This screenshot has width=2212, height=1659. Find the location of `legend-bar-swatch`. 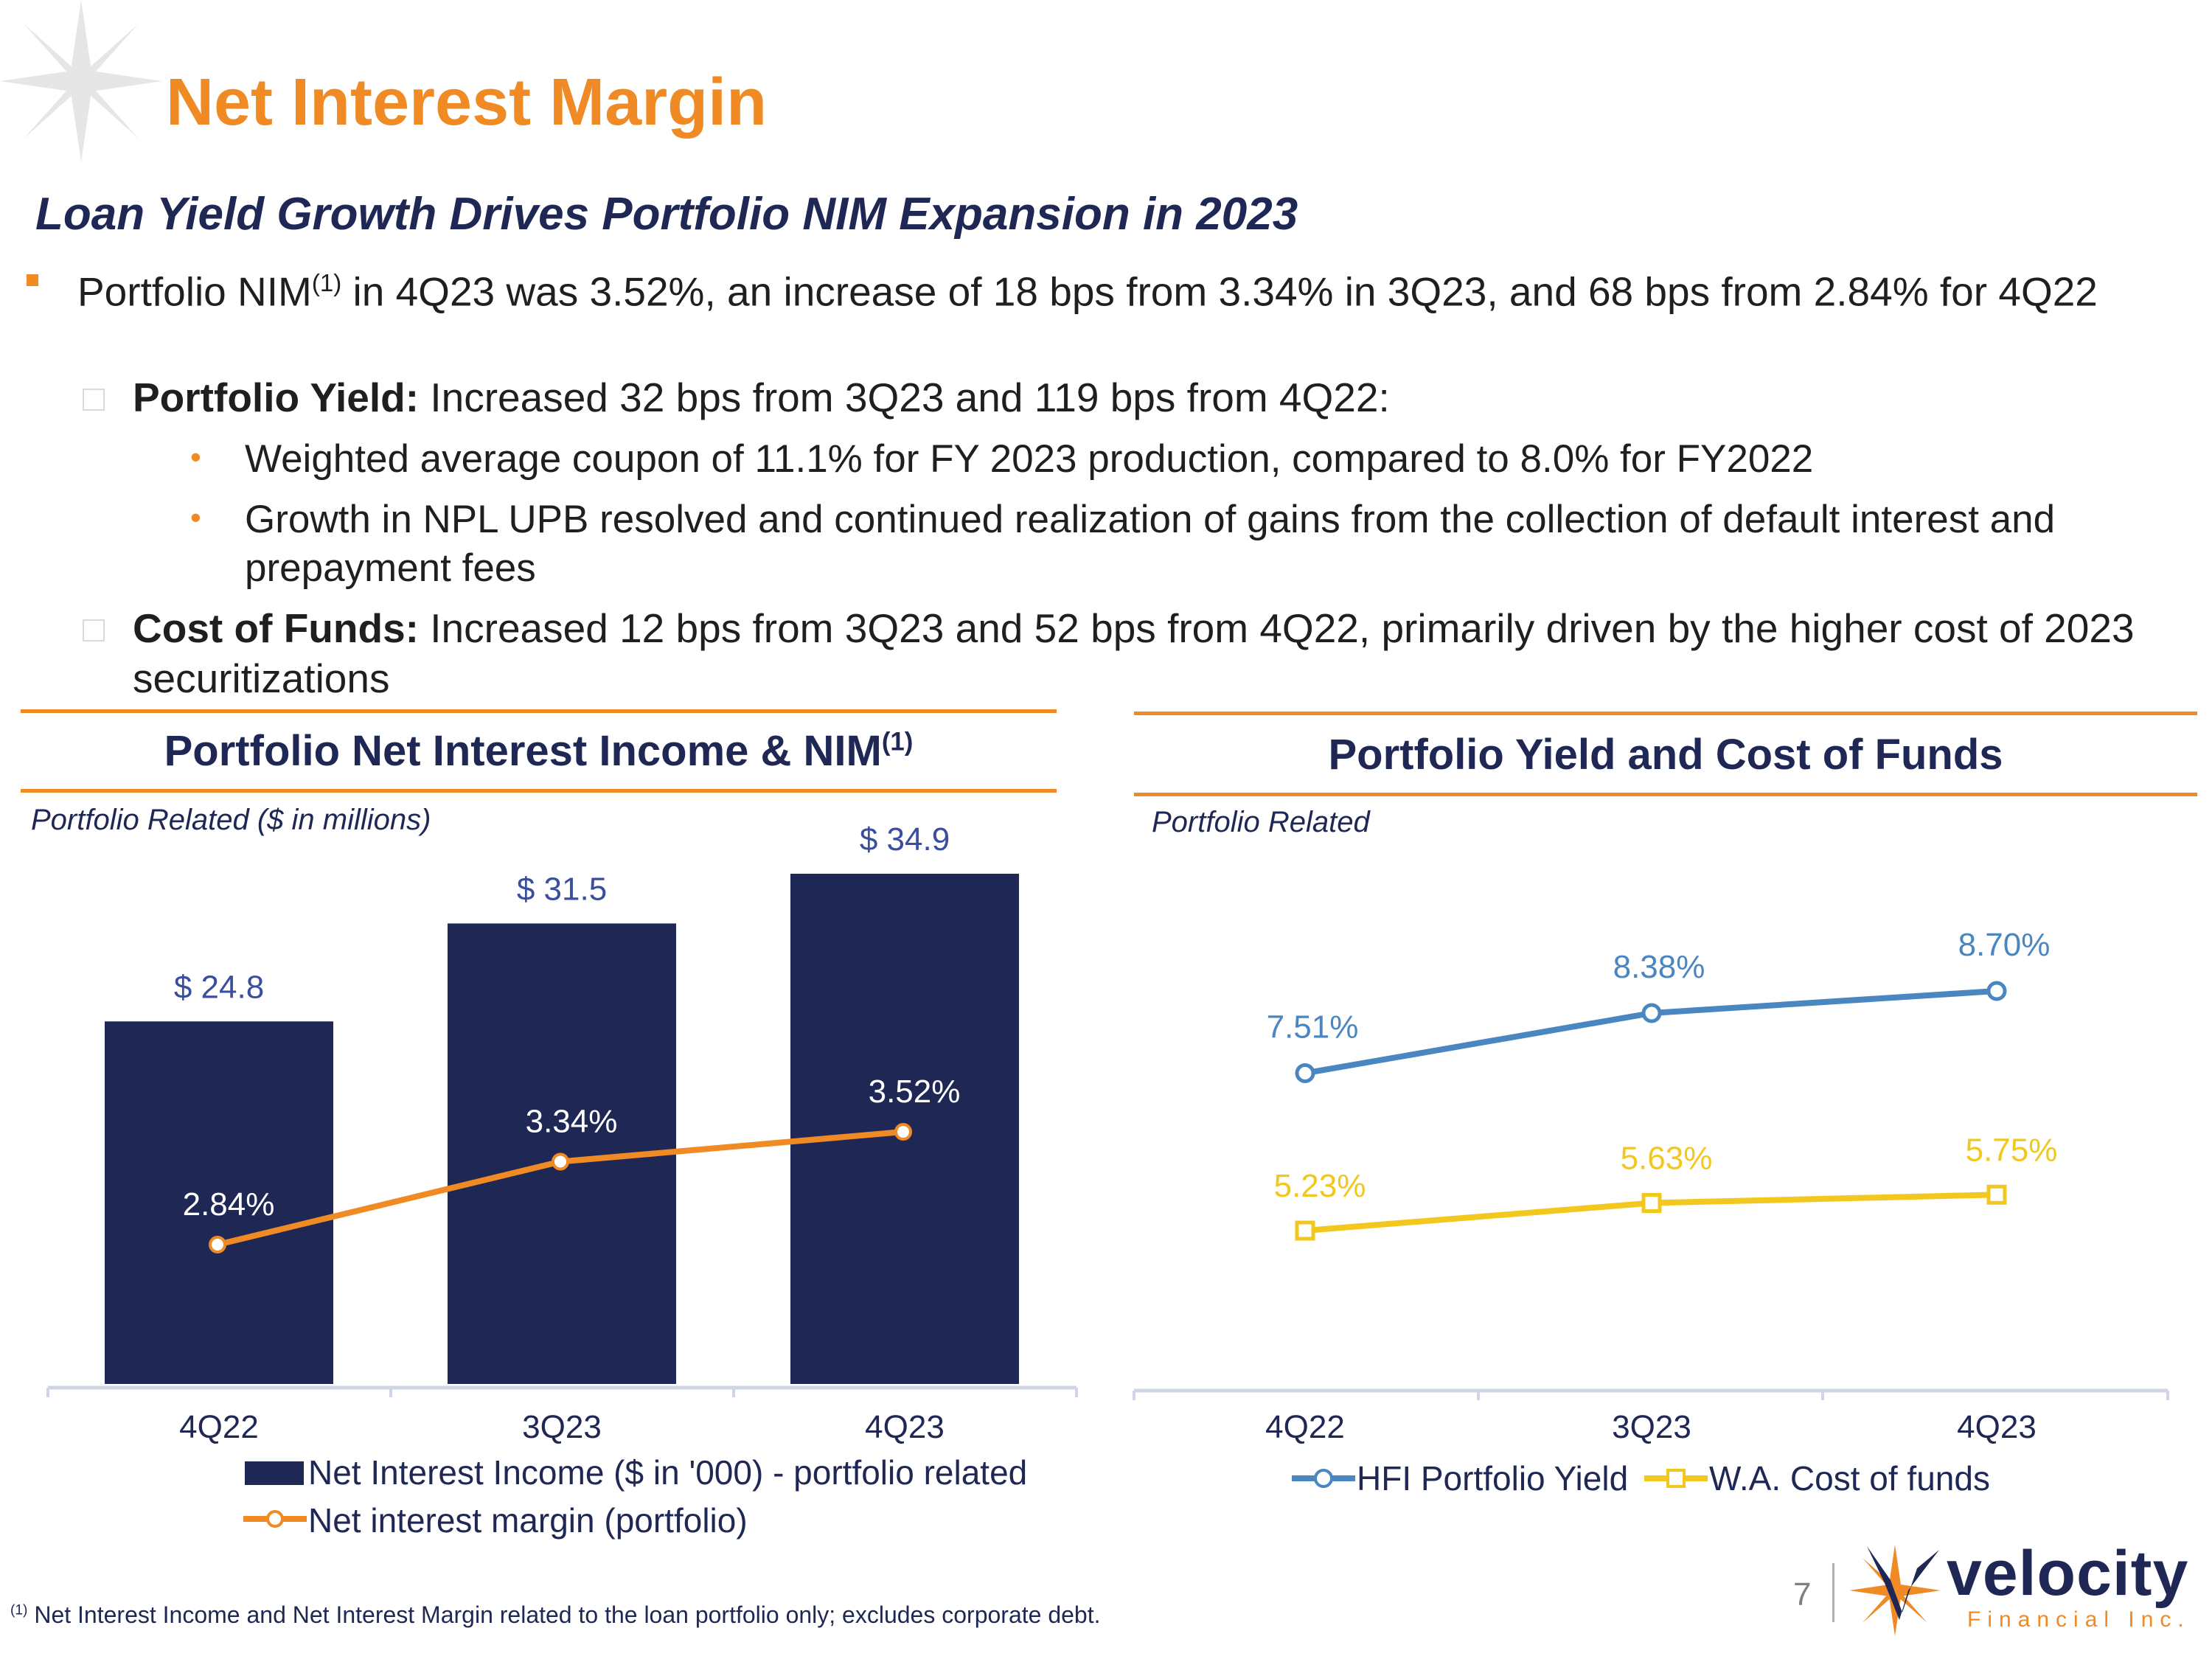

legend-bar-swatch is located at coordinates (274, 1473).